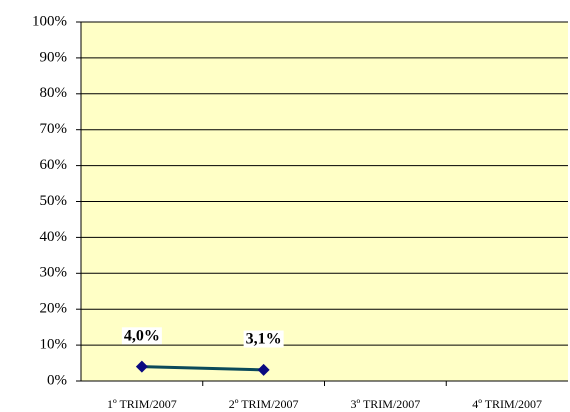  I want to click on y-tick-label: 10%, so click(54, 345).